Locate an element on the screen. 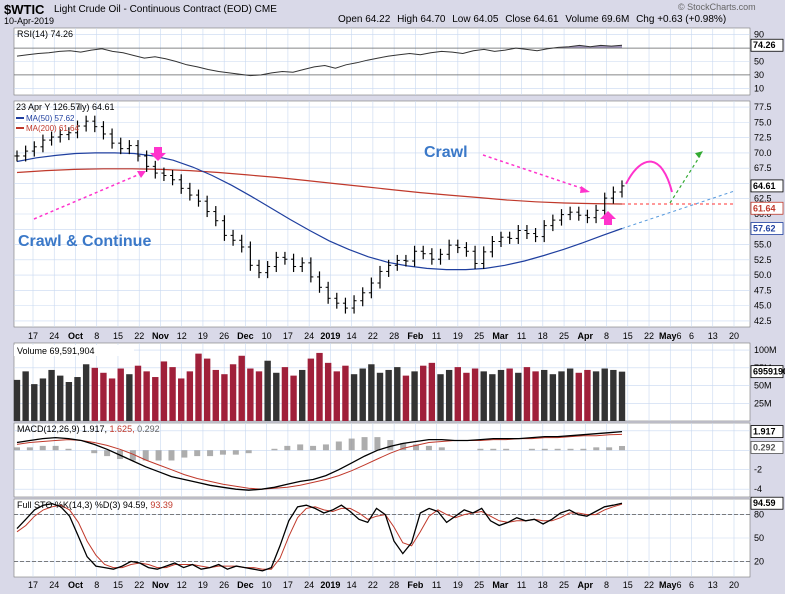 This screenshot has height=594, width=785. x-tick-label: 13 is located at coordinates (713, 336).